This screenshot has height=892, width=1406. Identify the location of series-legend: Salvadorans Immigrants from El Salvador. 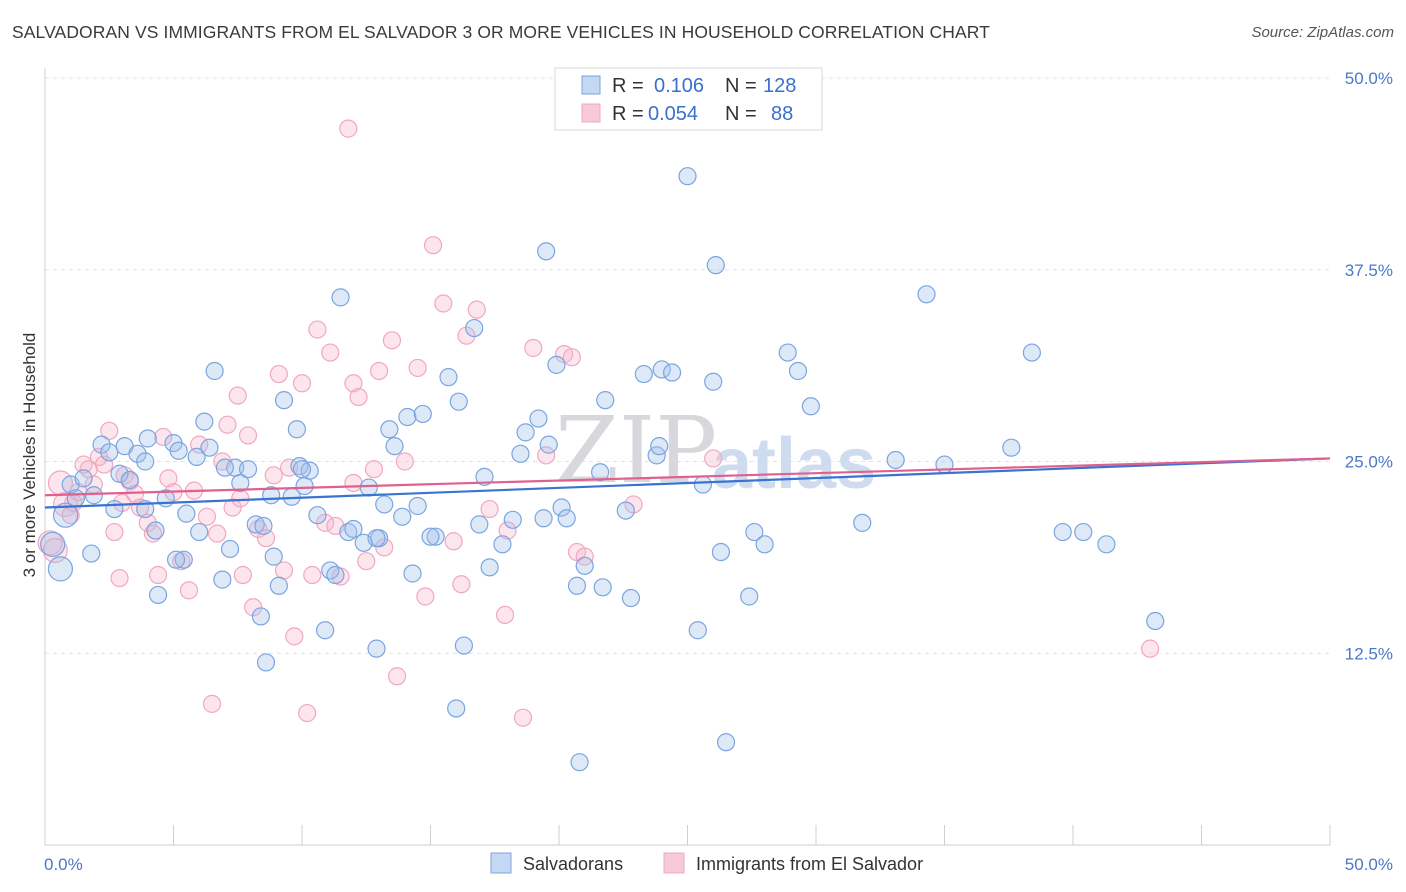
(706, 863).